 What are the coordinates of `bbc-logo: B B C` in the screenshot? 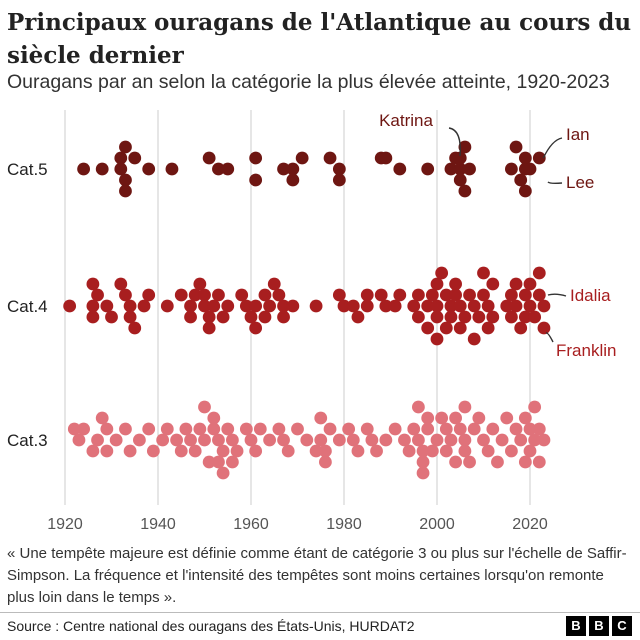 It's located at (599, 626).